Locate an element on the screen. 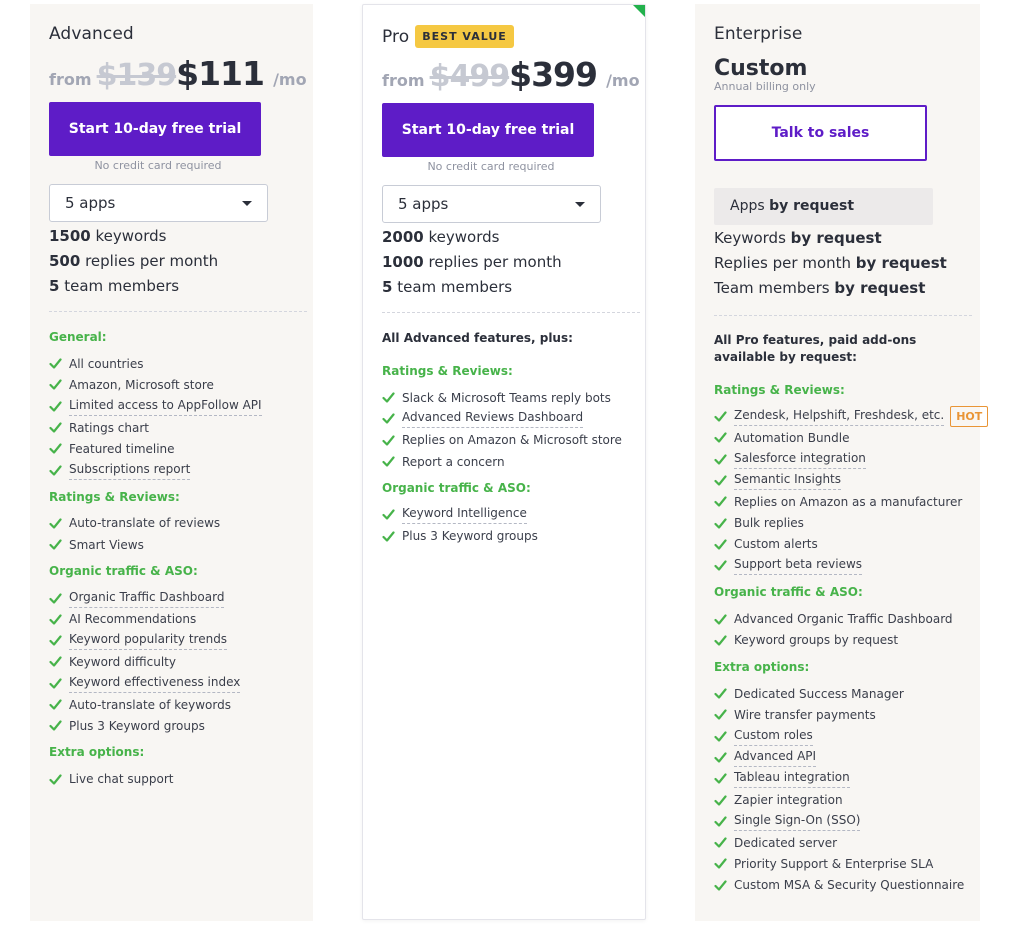 The image size is (1024, 925). feature-label: Limited access to AppFollow API is located at coordinates (165, 406).